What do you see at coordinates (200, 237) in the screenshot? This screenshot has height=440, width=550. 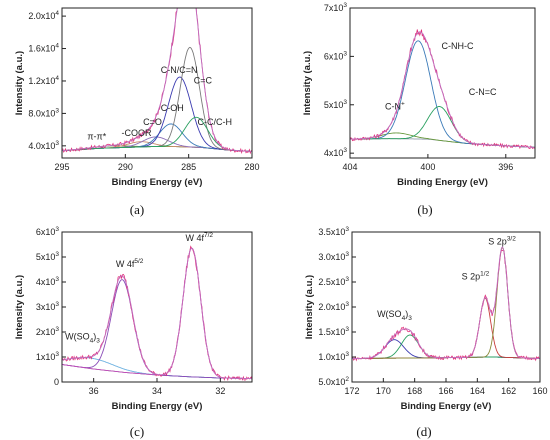 I see `peak-annotation: W 4f7/2` at bounding box center [200, 237].